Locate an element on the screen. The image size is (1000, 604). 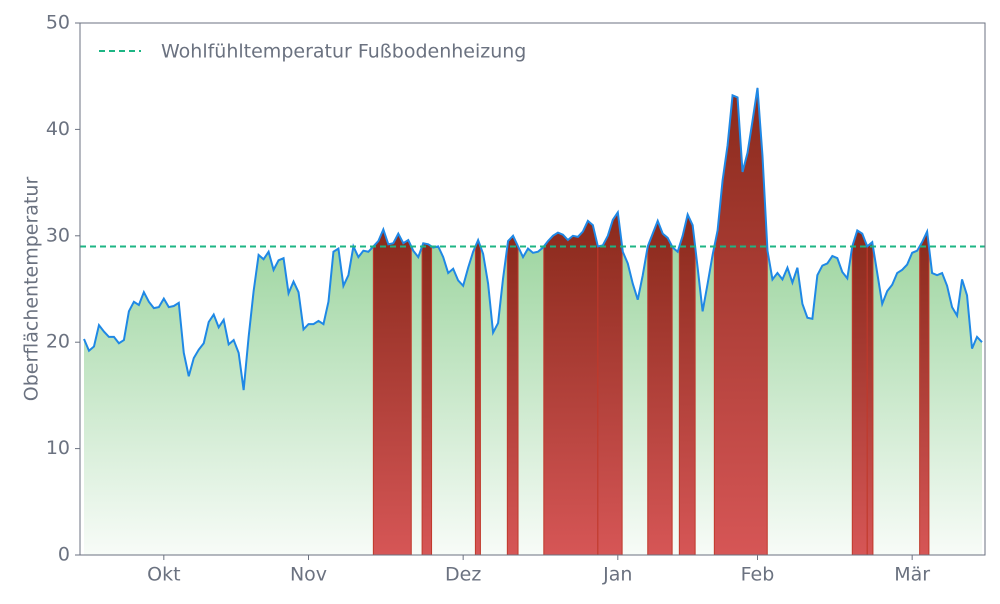
x-tick-label: Jan is located at coordinates (617, 575).